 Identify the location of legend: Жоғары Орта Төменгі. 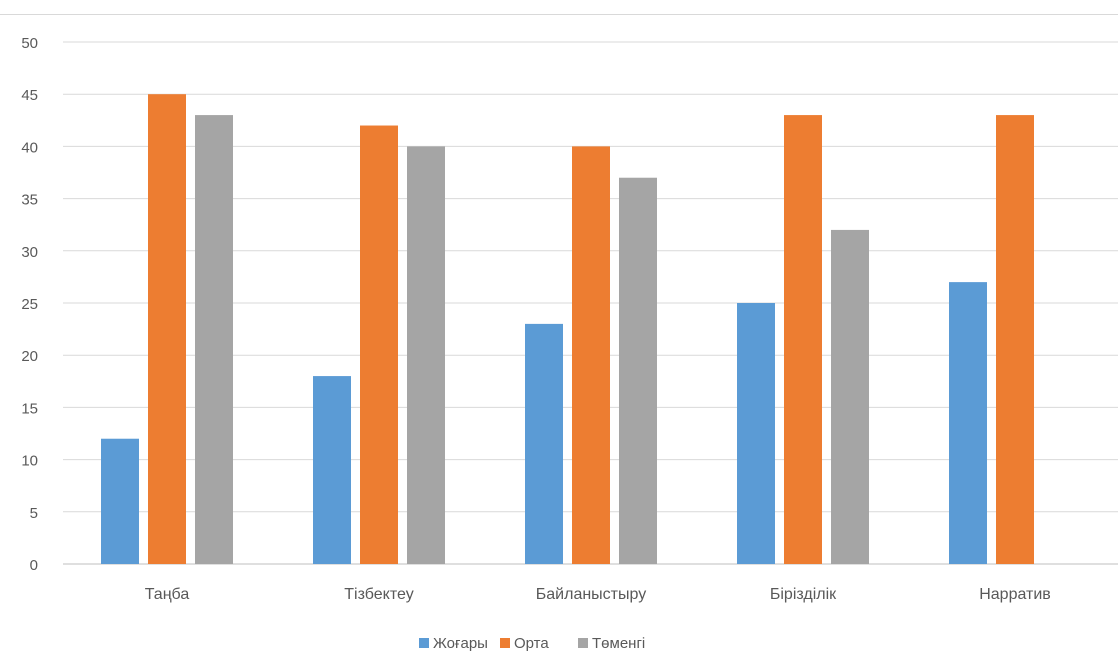
(532, 643).